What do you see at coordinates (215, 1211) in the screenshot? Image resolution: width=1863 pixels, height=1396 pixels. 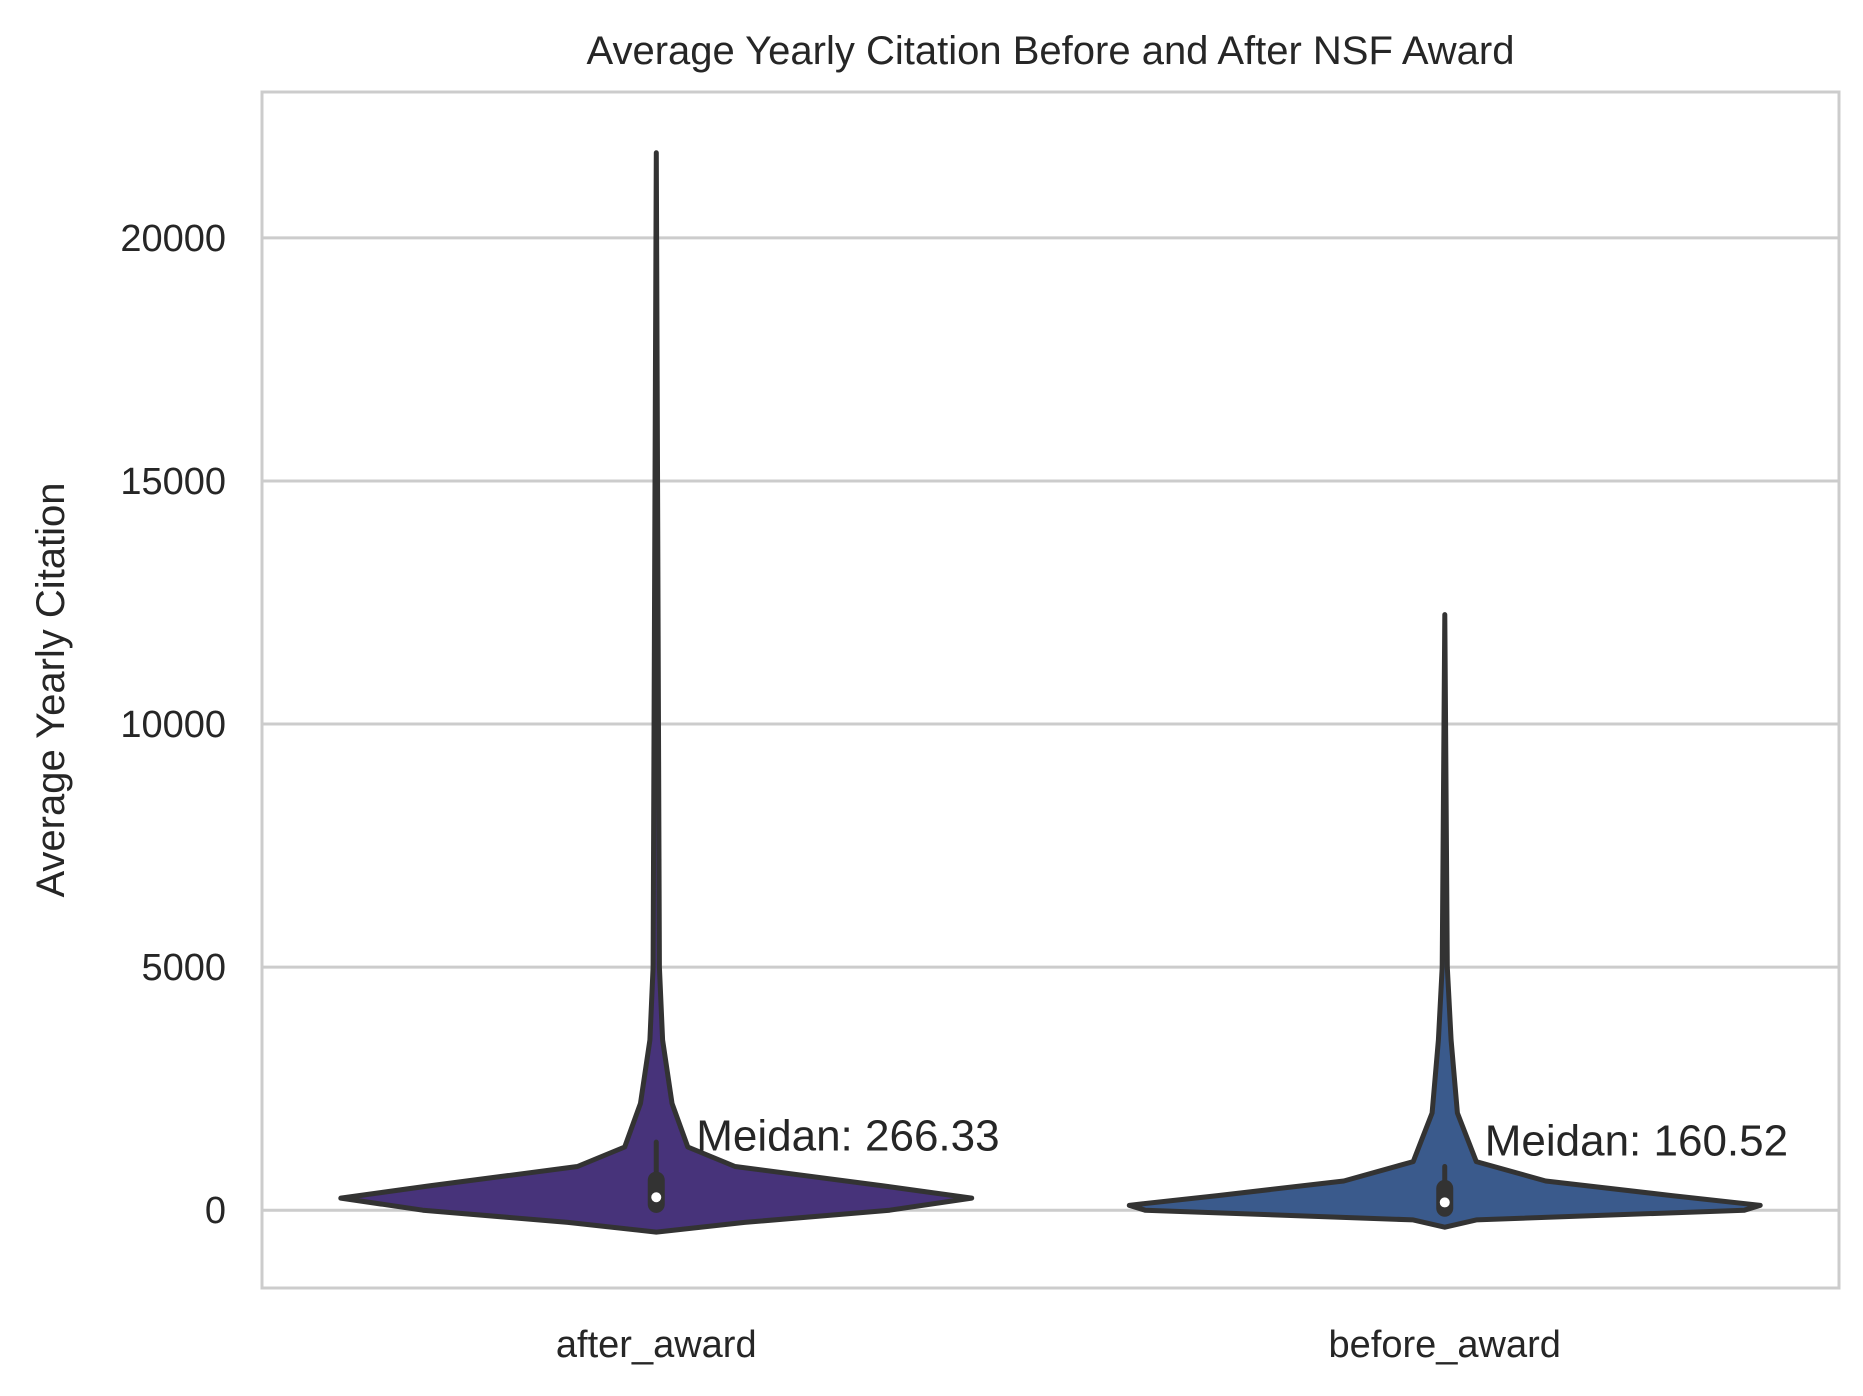 I see `y-tick-label: 0` at bounding box center [215, 1211].